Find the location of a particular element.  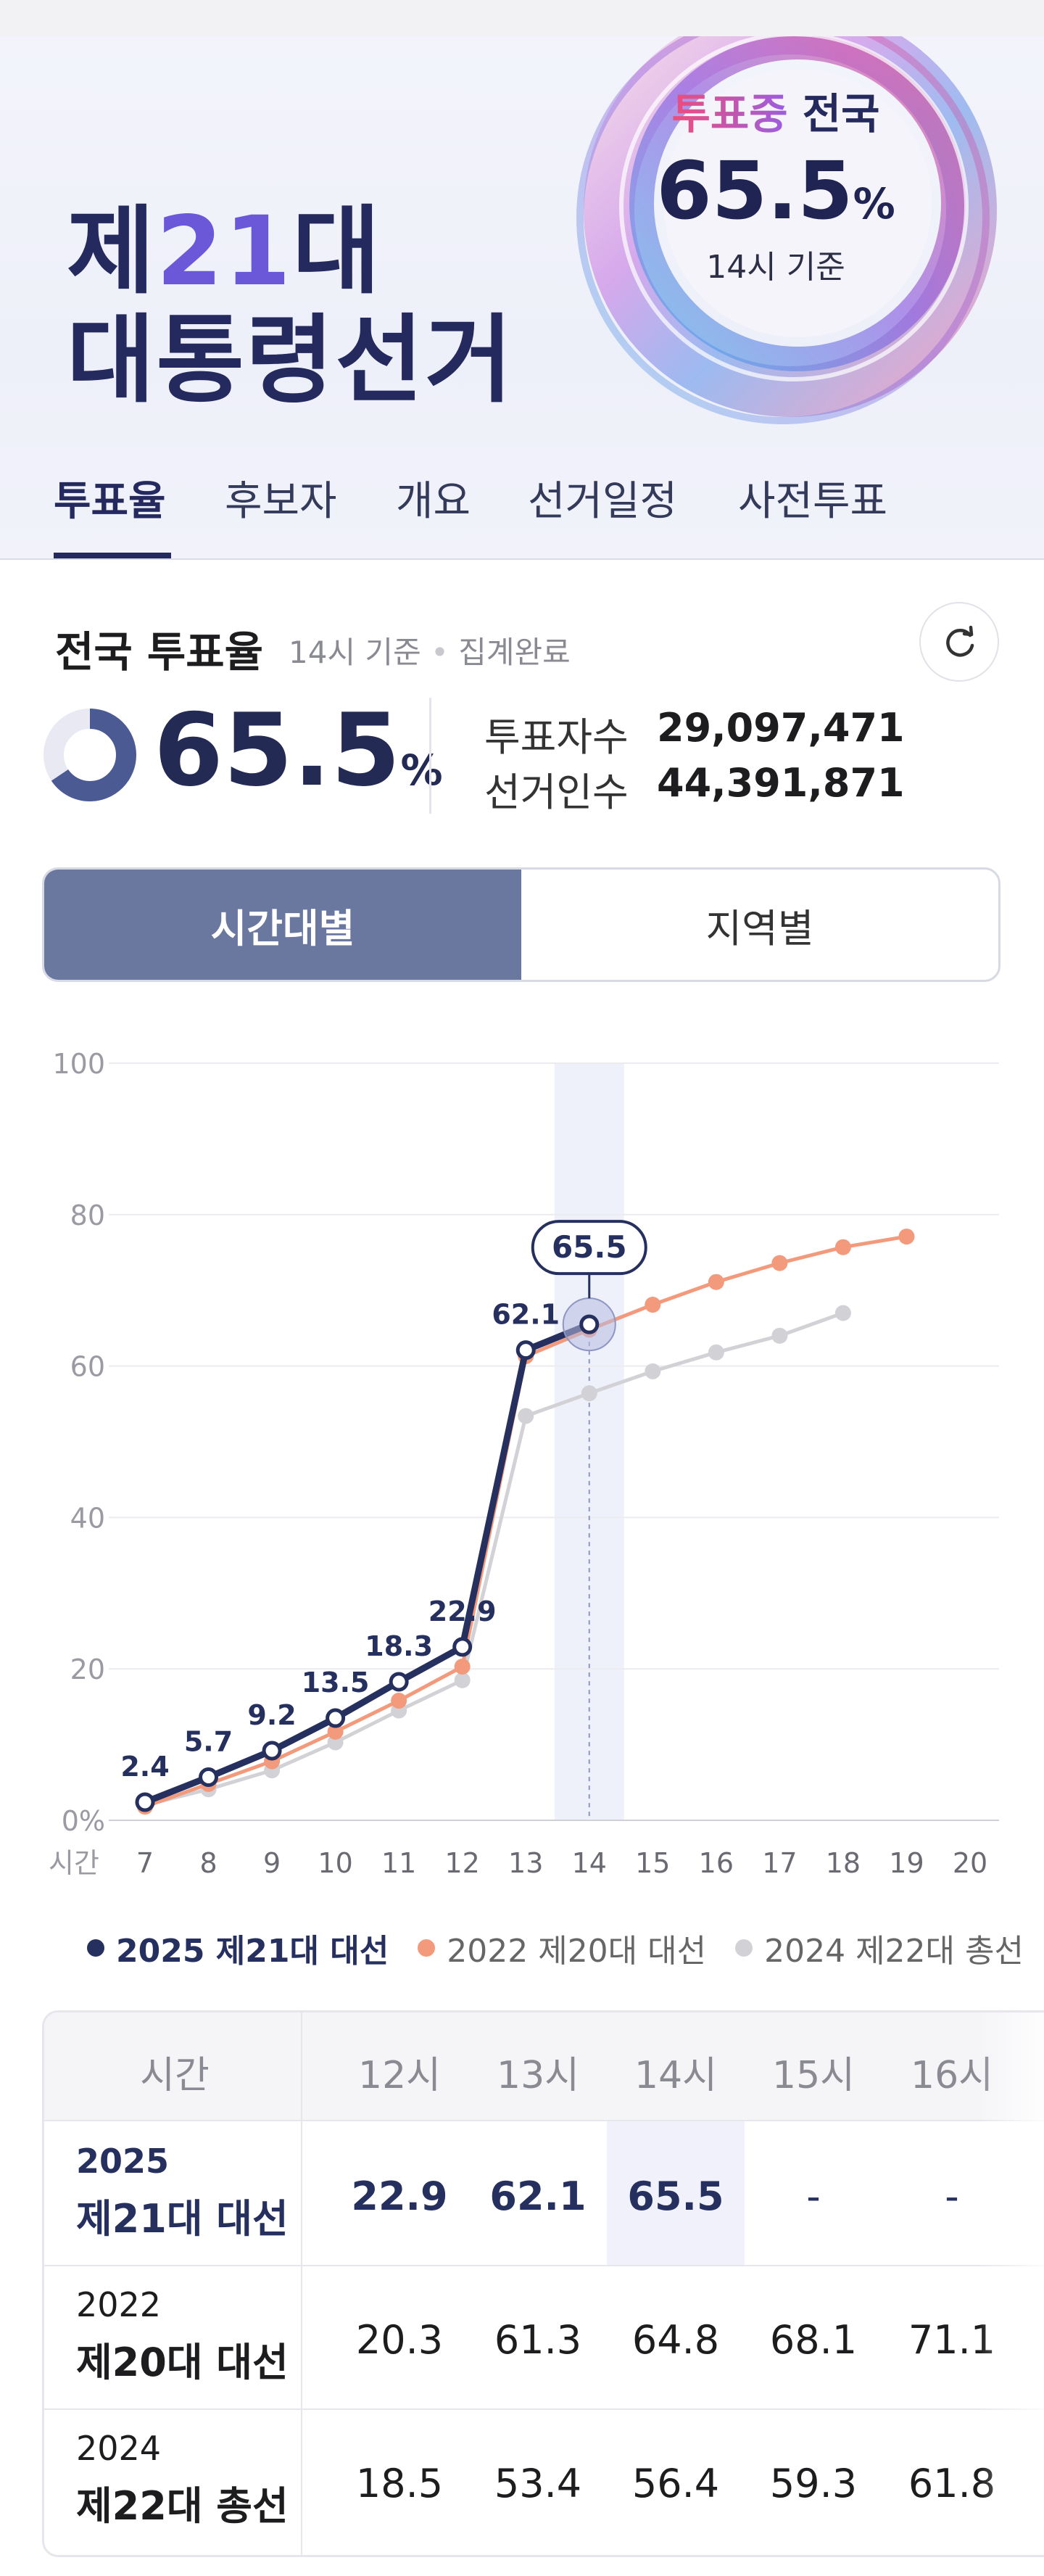

percent-unit: % is located at coordinates (874, 203).